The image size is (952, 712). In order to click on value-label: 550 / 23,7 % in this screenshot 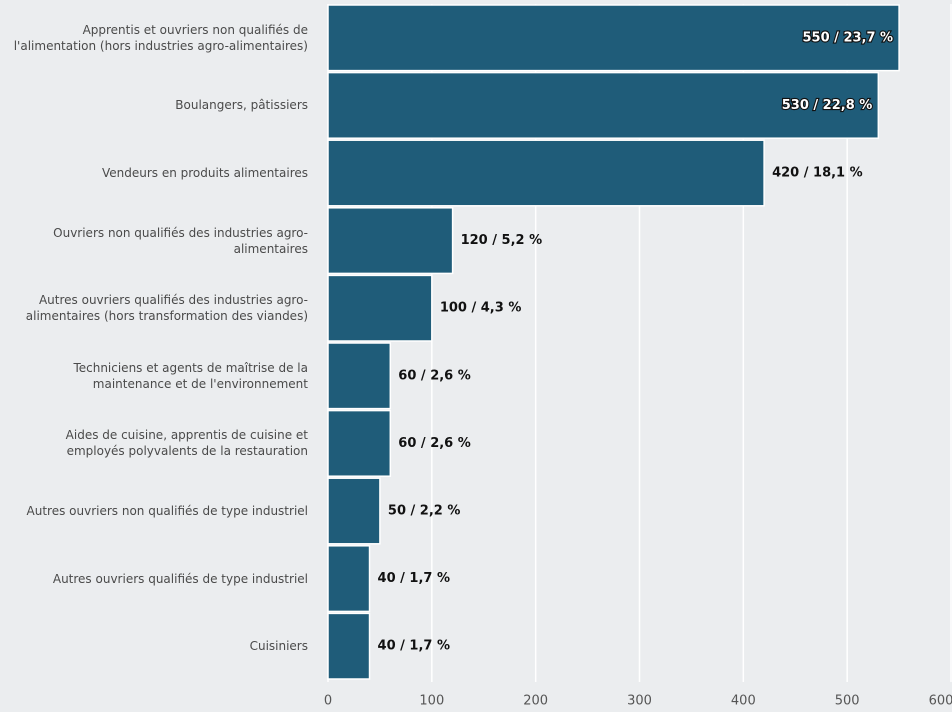, I will do `click(848, 37)`.